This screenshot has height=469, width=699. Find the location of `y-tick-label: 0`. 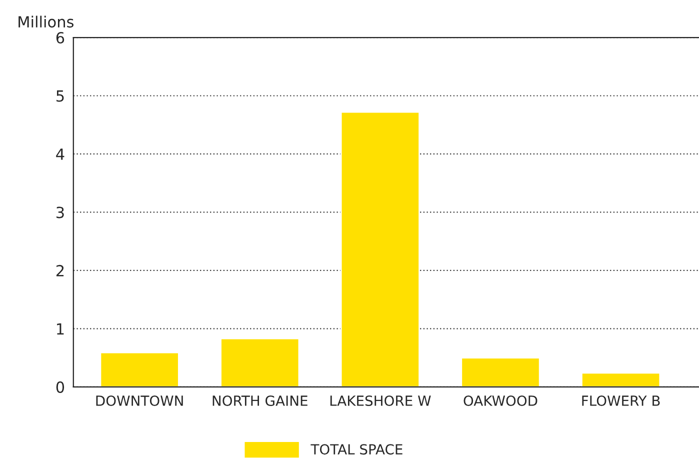

y-tick-label: 0 is located at coordinates (60, 387).